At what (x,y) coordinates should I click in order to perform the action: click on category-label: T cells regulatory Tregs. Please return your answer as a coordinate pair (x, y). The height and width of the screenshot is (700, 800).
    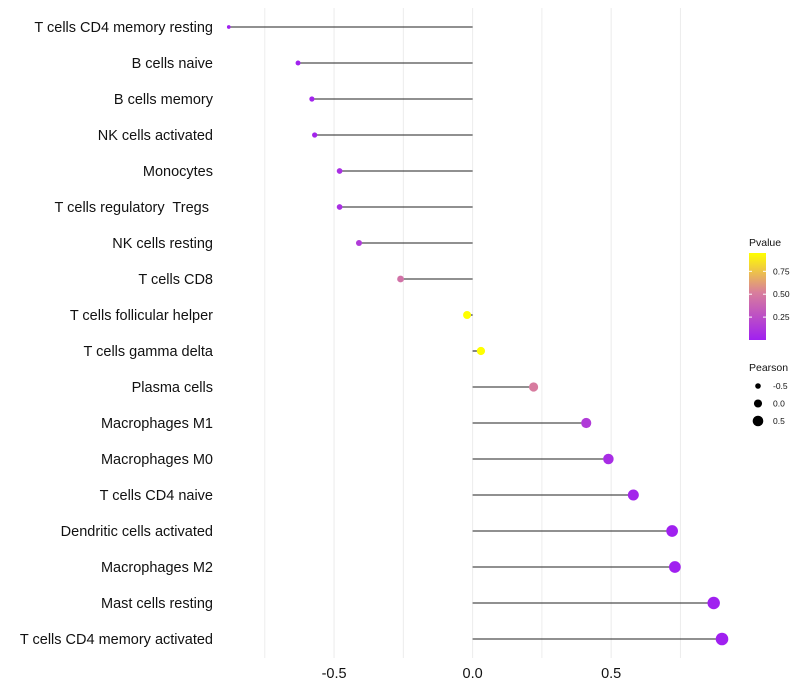
    Looking at the image, I should click on (134, 208).